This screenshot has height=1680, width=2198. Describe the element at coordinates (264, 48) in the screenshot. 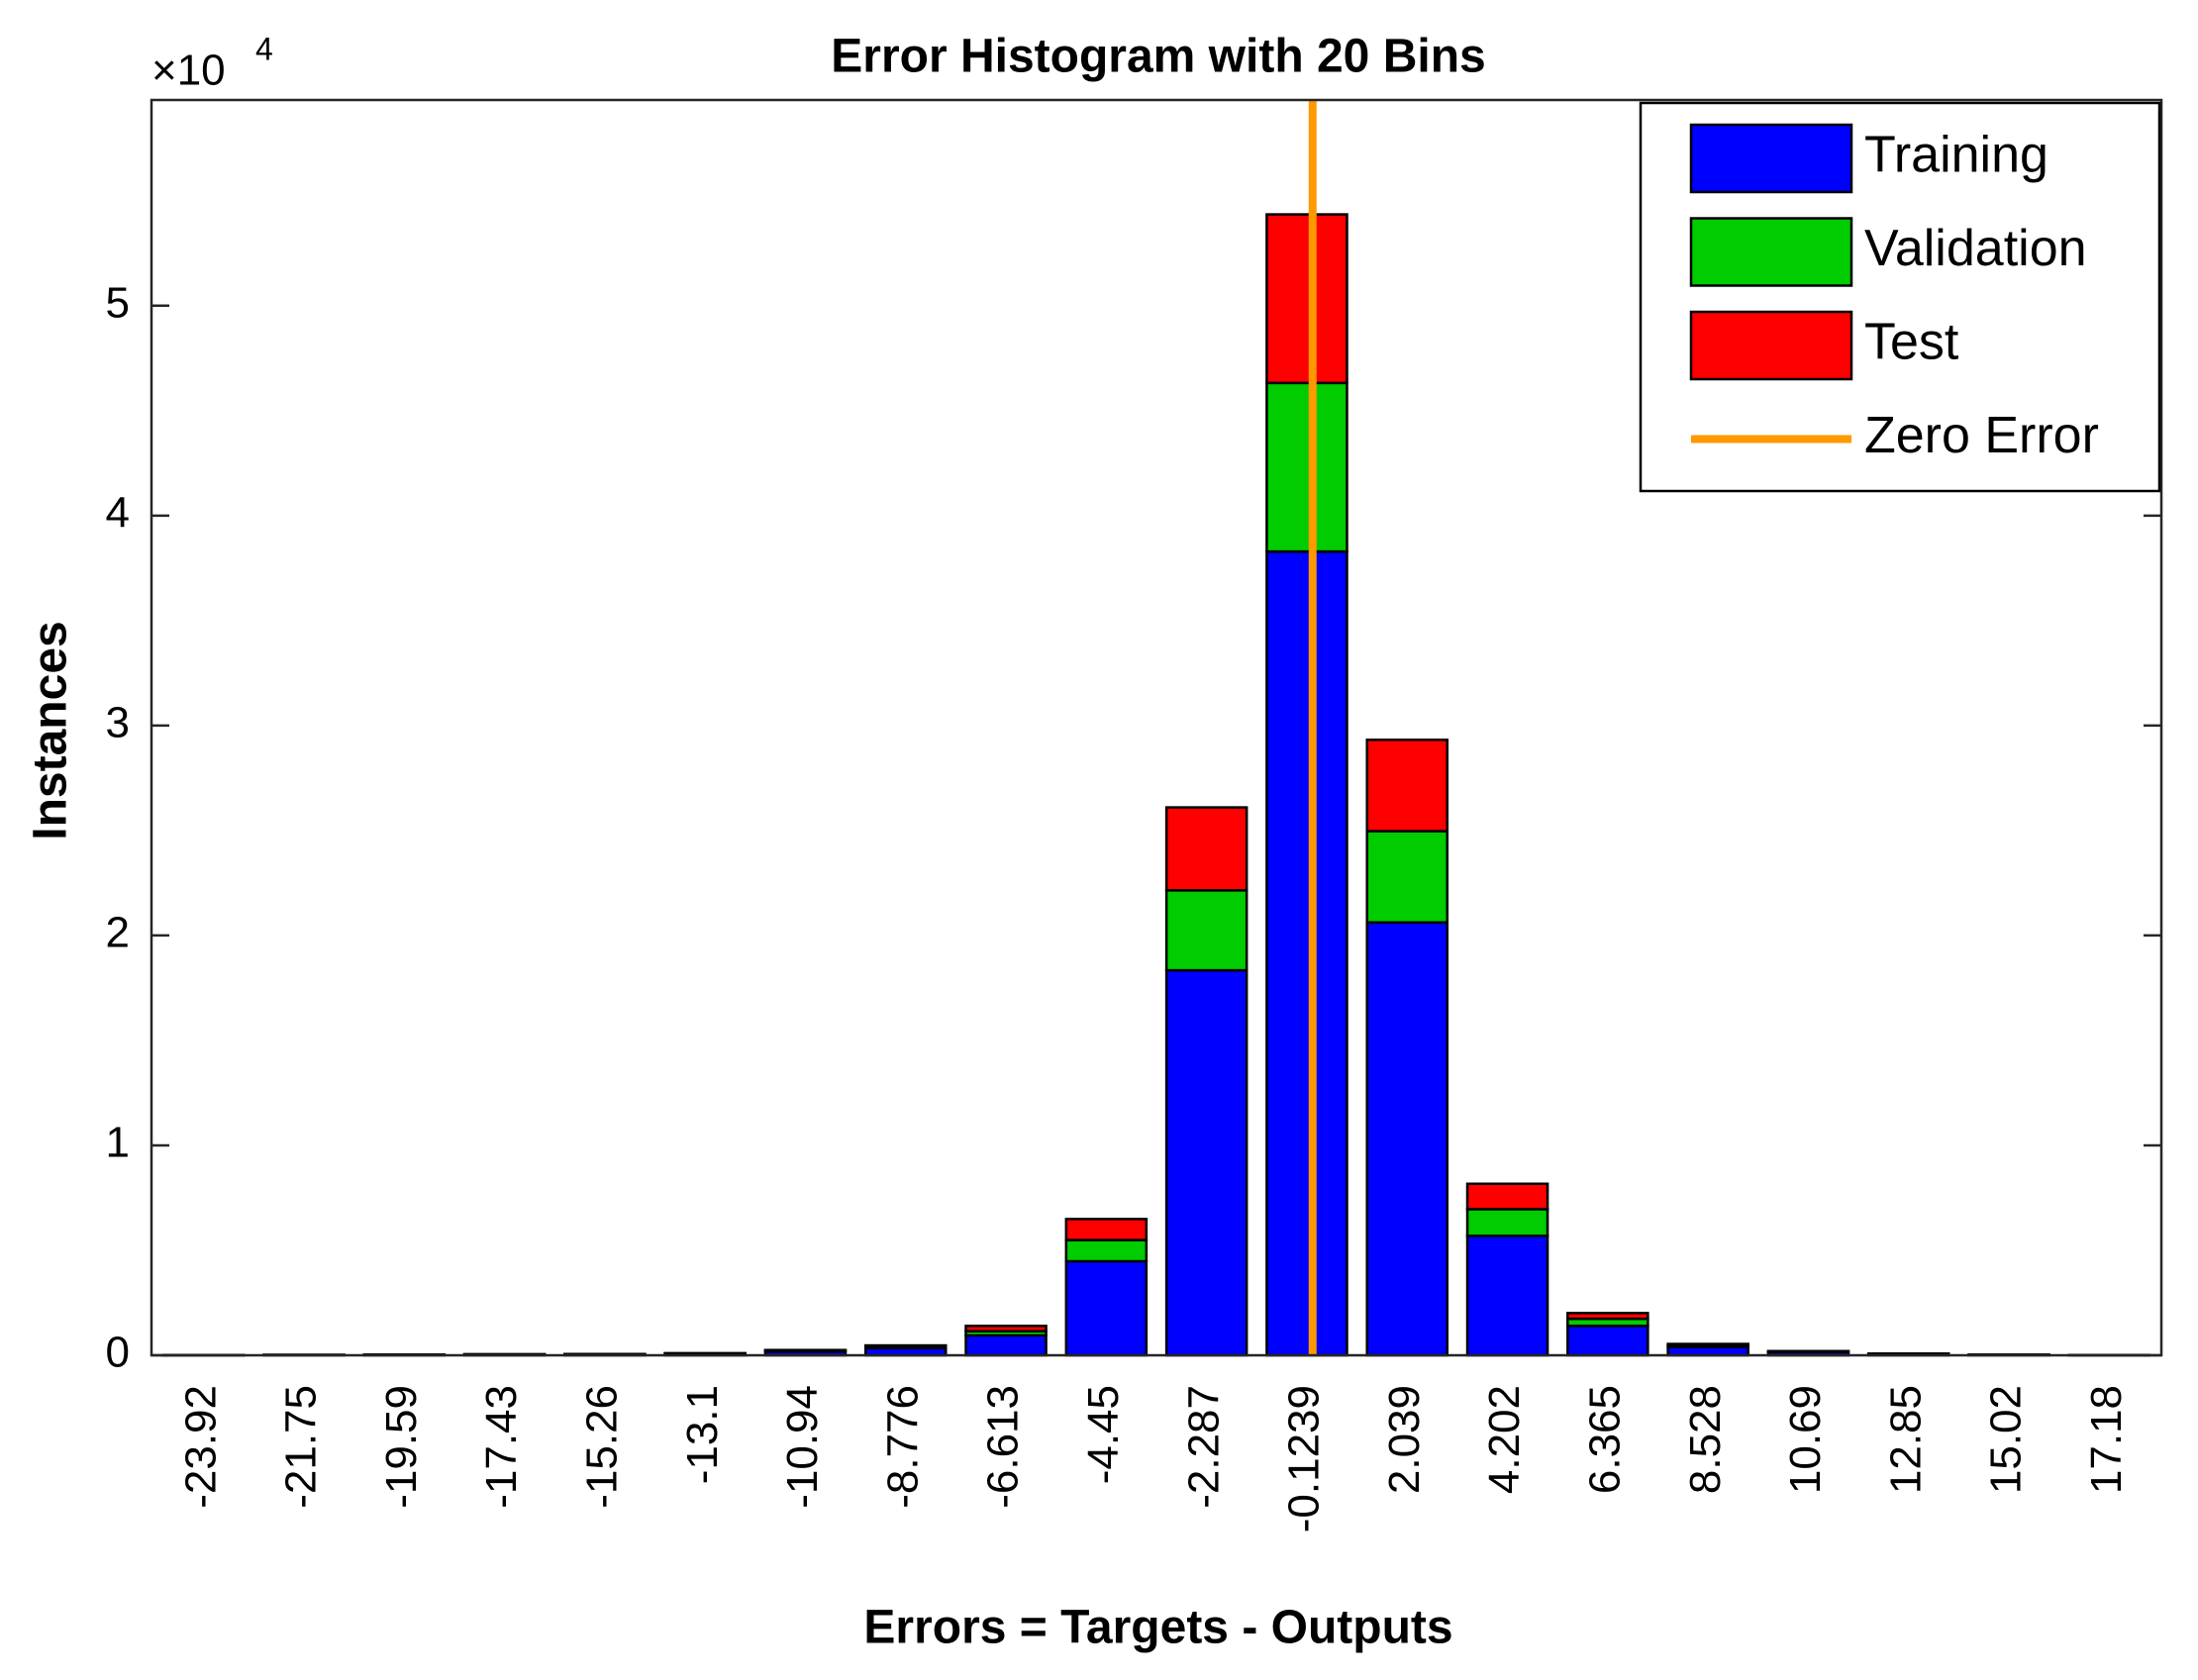

I see `y-multiplier-exponent: 4` at that location.